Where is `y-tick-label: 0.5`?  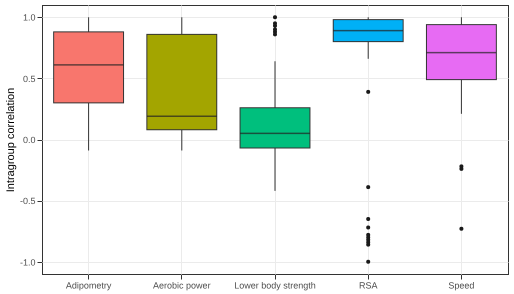
y-tick-label: 0.5 is located at coordinates (29, 79).